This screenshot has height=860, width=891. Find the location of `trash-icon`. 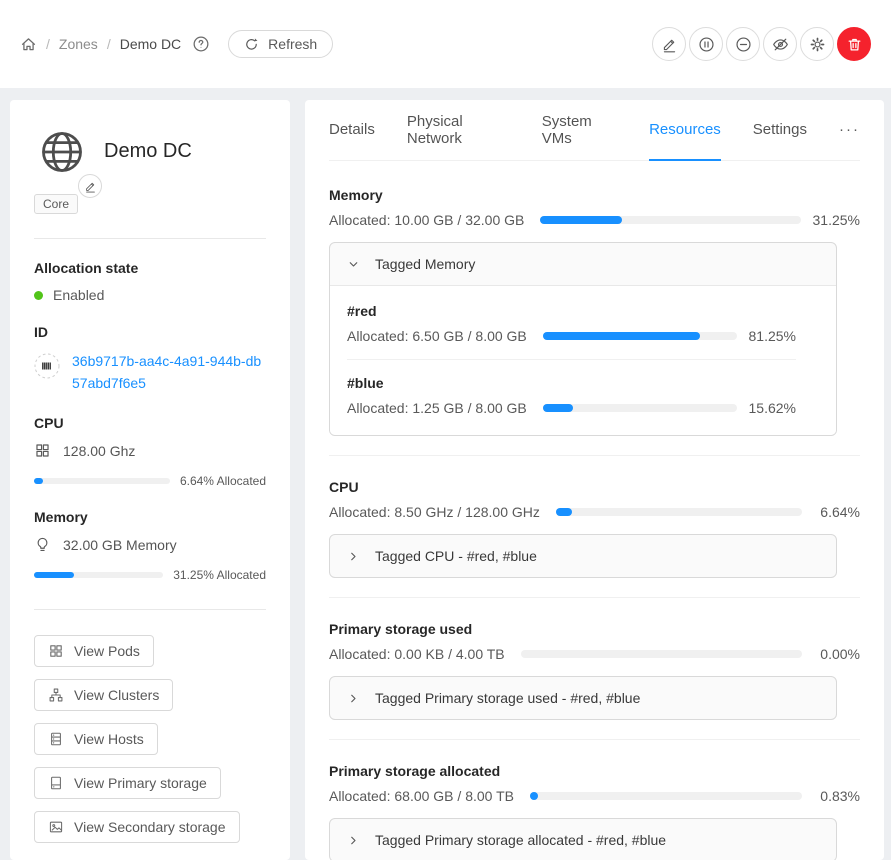

trash-icon is located at coordinates (854, 44).